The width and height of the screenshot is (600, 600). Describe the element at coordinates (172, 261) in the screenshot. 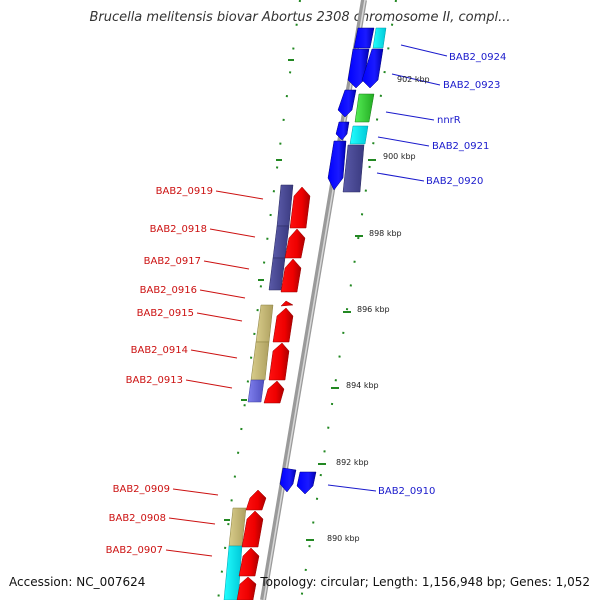

I see `gene-label-bab2-0917: BAB2_0917` at that location.